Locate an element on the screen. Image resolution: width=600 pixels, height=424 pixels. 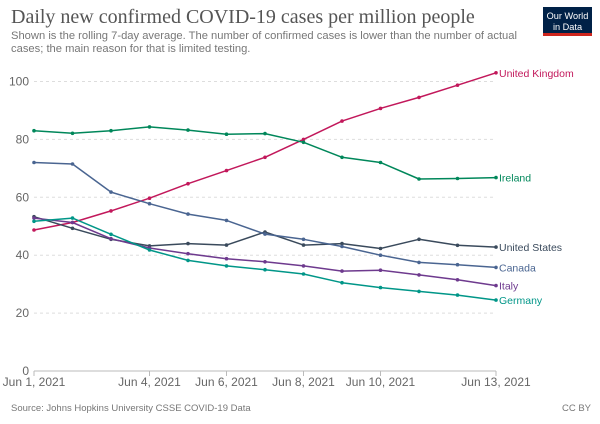
y-tick-label-100: 100 is located at coordinates (19, 81).